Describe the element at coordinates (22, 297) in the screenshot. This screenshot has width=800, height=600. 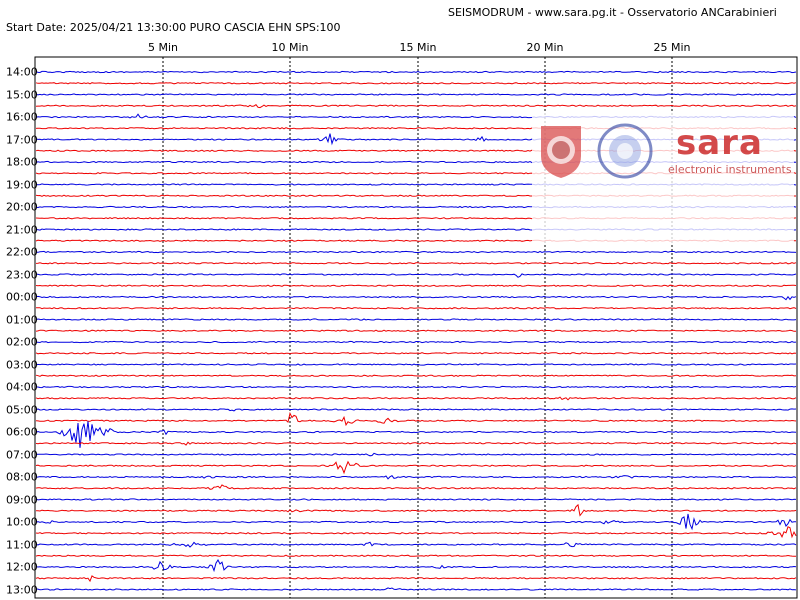
I see `time-label: 00:00` at that location.